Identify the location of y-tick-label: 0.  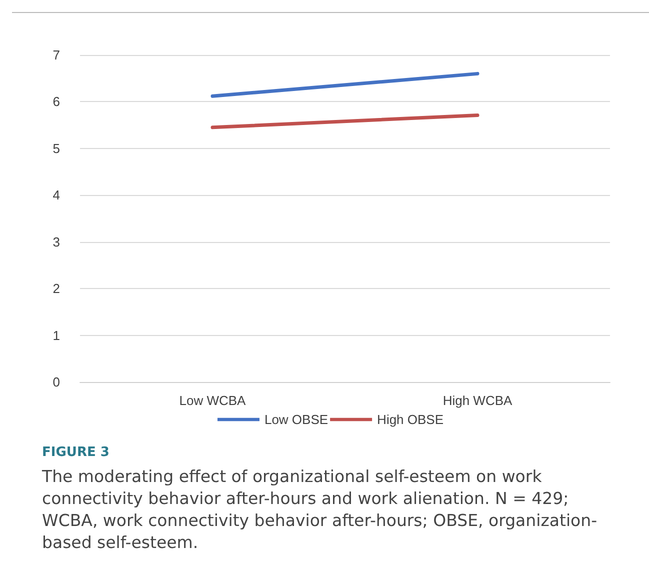
(56, 382).